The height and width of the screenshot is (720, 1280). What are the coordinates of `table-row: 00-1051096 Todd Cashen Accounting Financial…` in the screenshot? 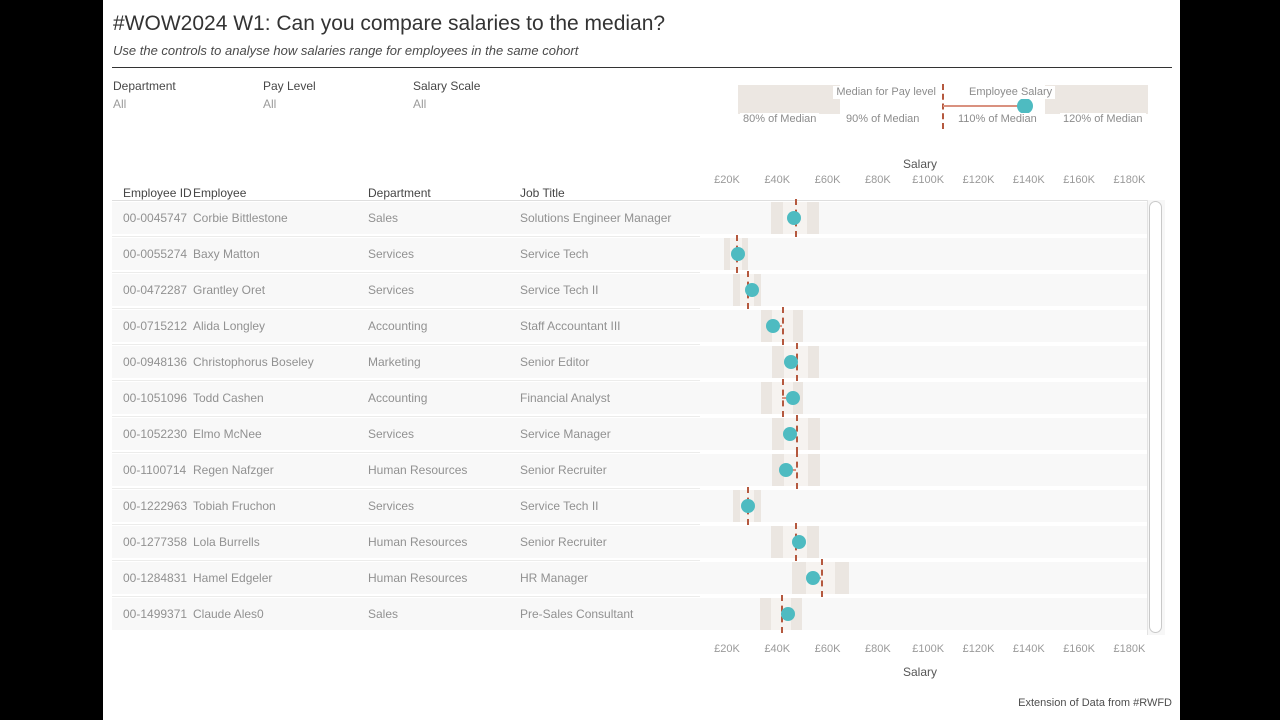 It's located at (630, 398).